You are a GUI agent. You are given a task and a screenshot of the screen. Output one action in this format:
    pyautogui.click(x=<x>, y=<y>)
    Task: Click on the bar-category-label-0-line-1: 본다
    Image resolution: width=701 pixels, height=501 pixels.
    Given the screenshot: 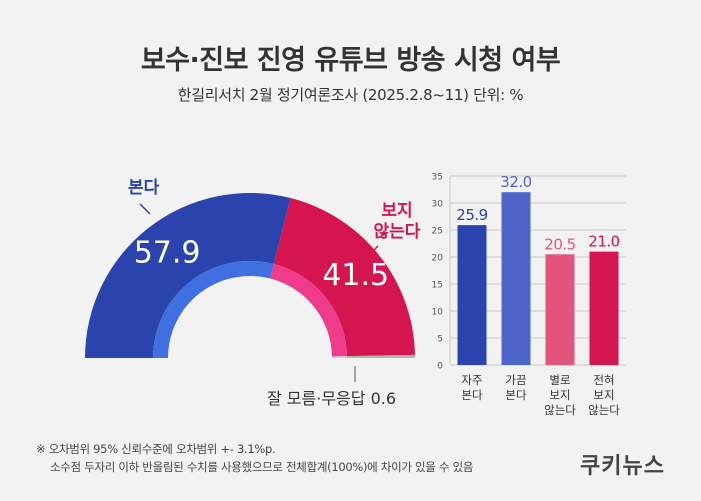 What is the action you would take?
    pyautogui.click(x=472, y=395)
    